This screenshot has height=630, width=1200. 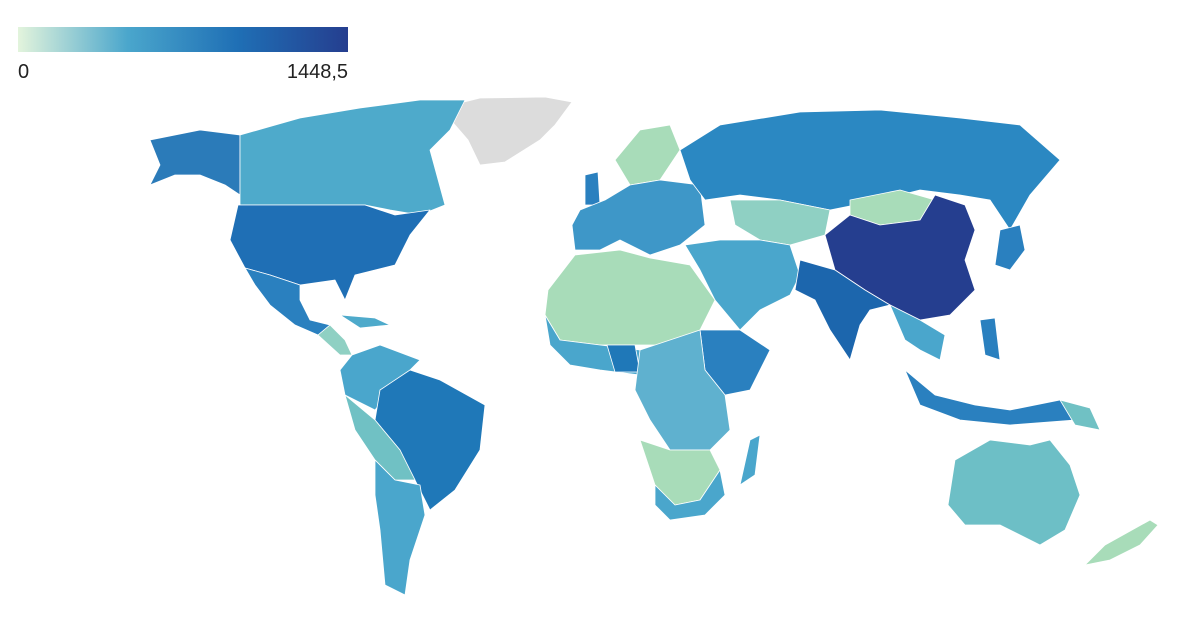 What do you see at coordinates (870, 170) in the screenshot?
I see `russia` at bounding box center [870, 170].